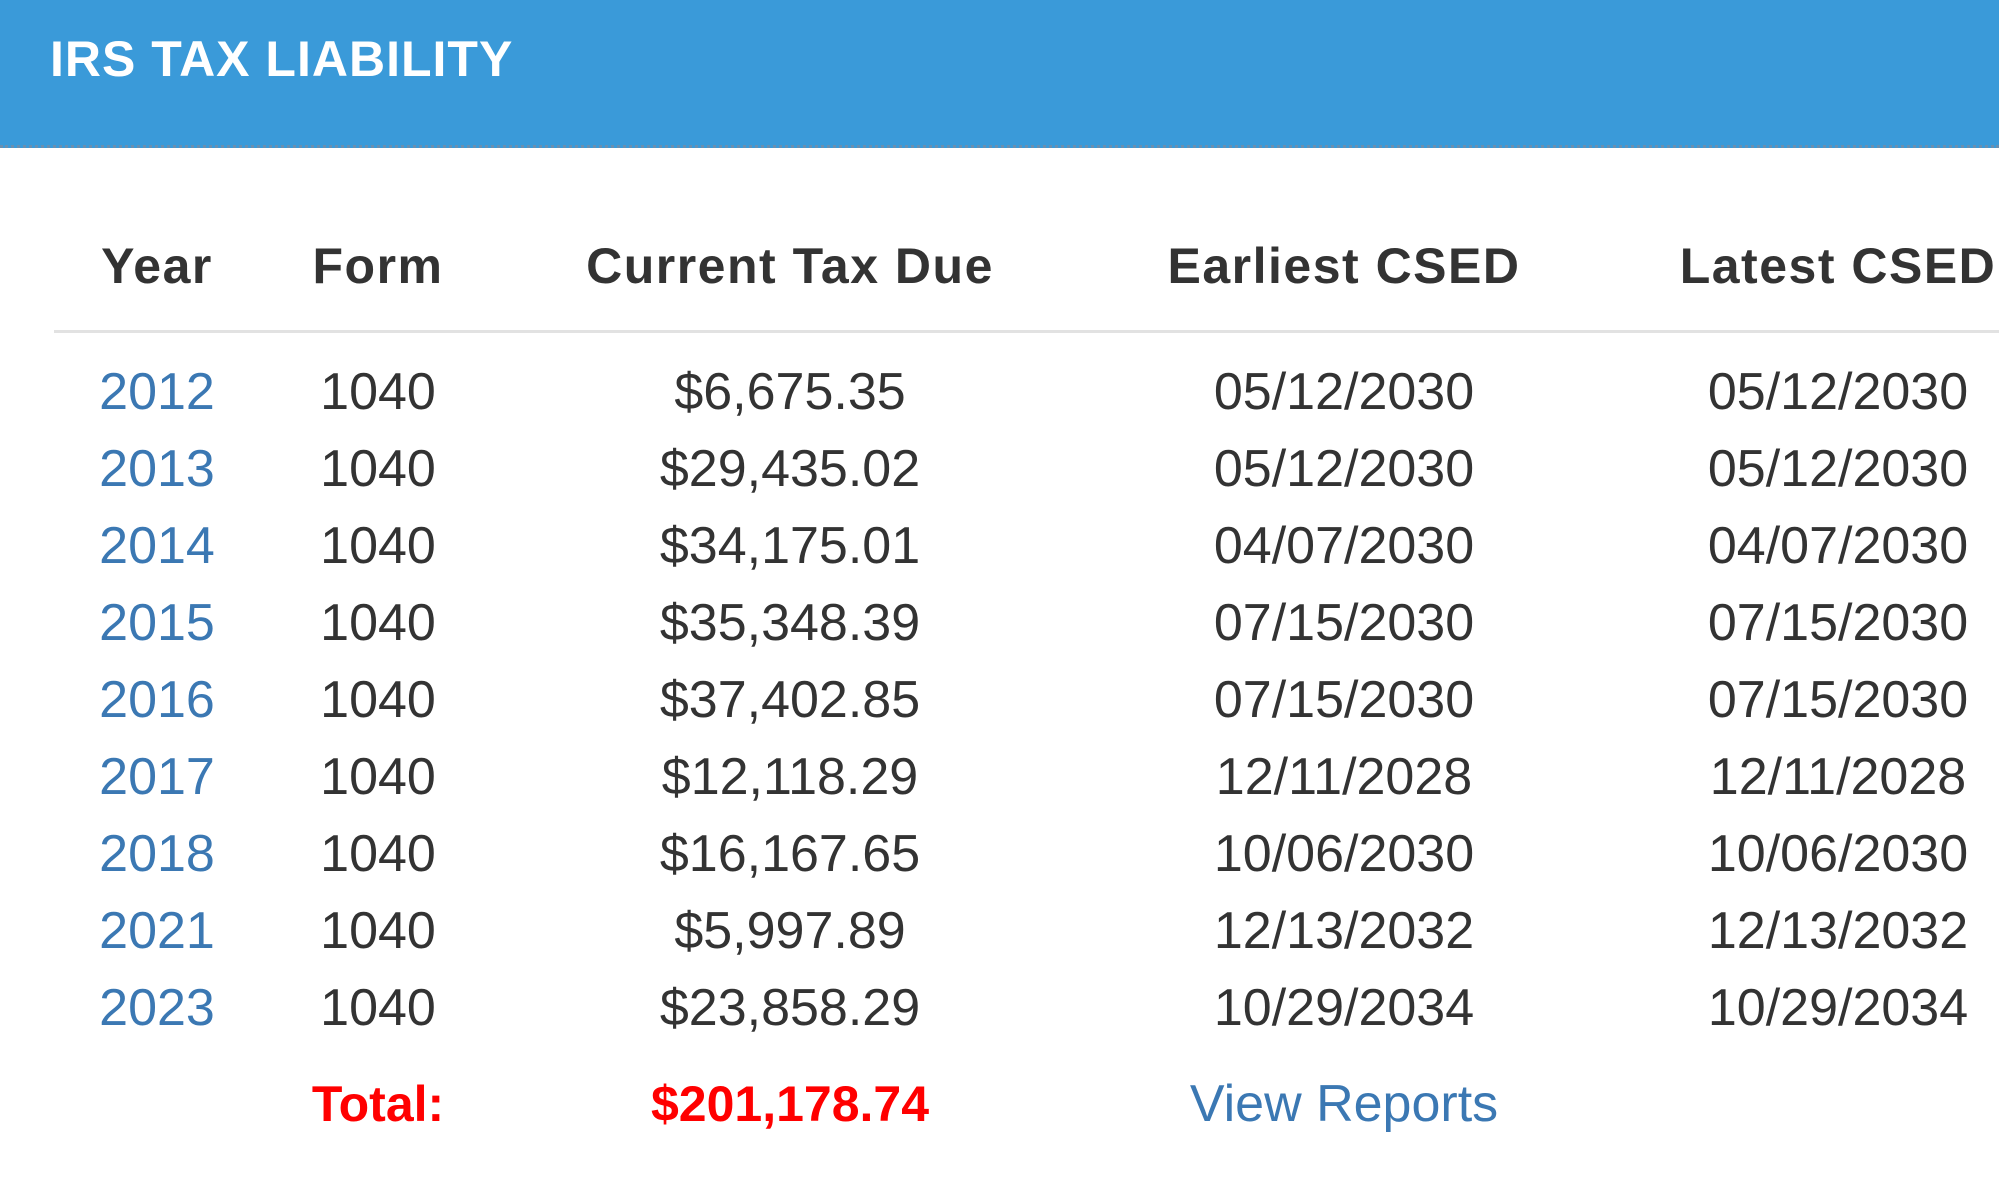 The image size is (1999, 1188). What do you see at coordinates (378, 1104) in the screenshot?
I see `total-label: Total:` at bounding box center [378, 1104].